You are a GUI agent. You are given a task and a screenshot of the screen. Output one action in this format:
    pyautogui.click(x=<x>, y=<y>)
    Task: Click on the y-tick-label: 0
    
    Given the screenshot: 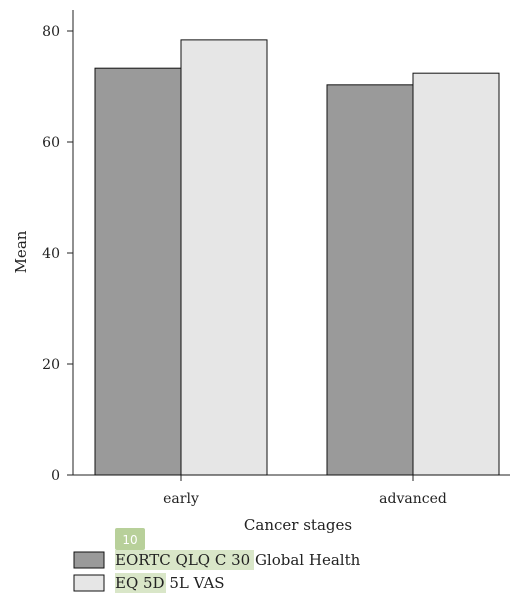 What is the action you would take?
    pyautogui.click(x=55, y=476)
    